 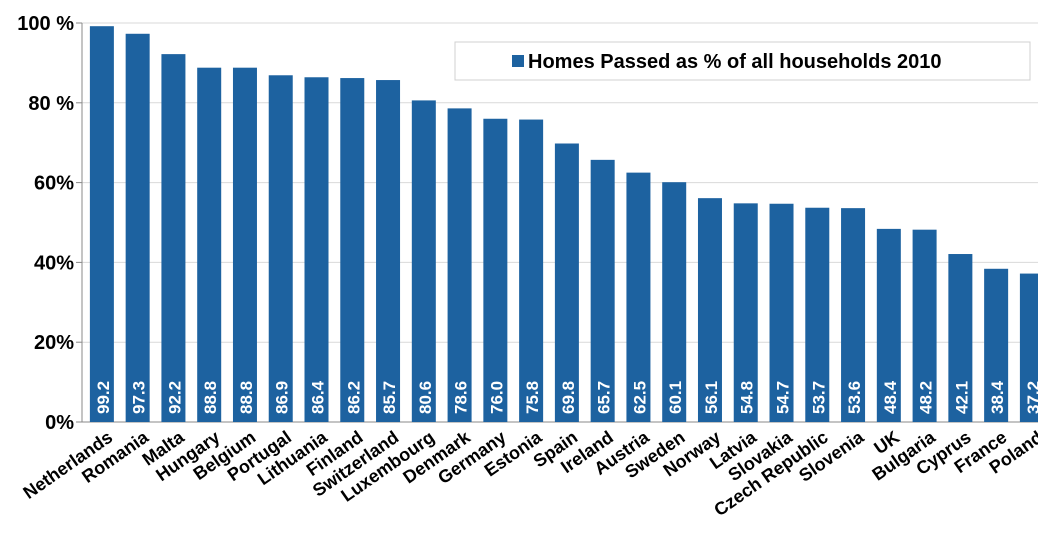 What do you see at coordinates (639, 397) in the screenshot?
I see `data-label: 62.5` at bounding box center [639, 397].